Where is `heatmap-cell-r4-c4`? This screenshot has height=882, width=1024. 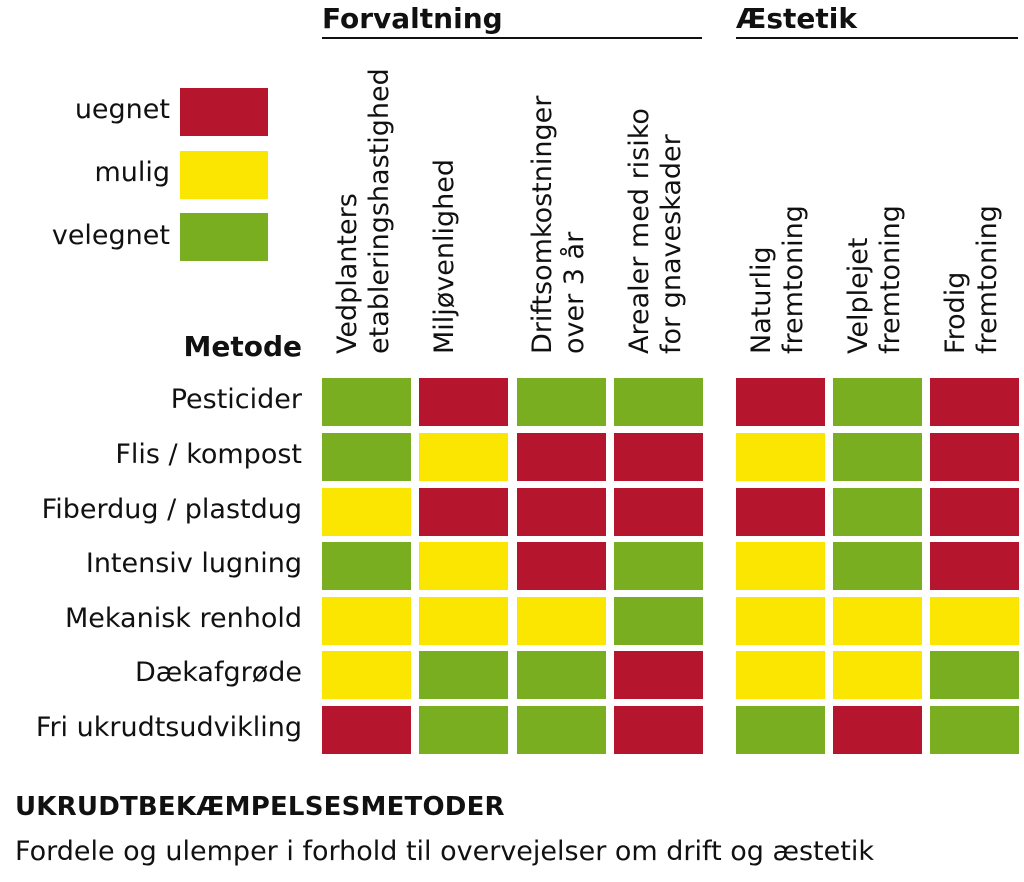
heatmap-cell-r4-c4 is located at coordinates (780, 621).